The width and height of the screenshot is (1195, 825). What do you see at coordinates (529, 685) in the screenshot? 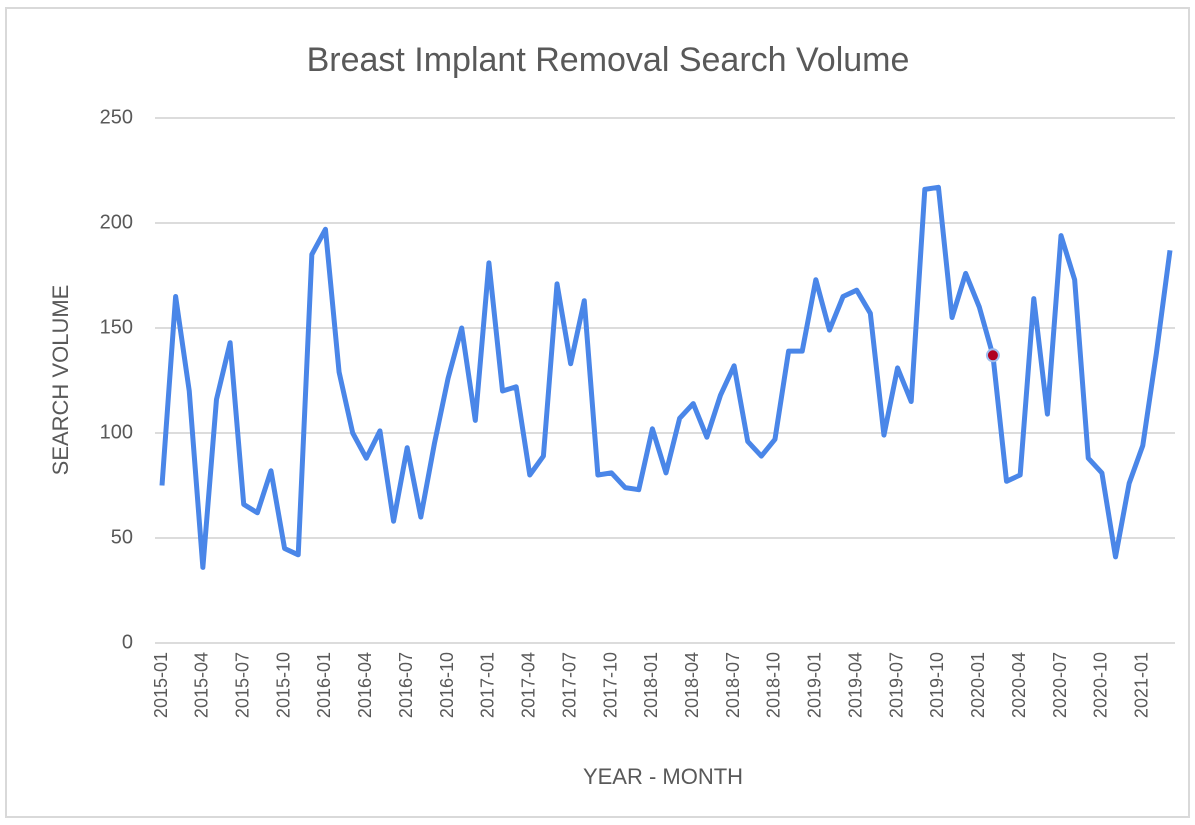
I see `x-tick-label: 2017-04` at bounding box center [529, 685].